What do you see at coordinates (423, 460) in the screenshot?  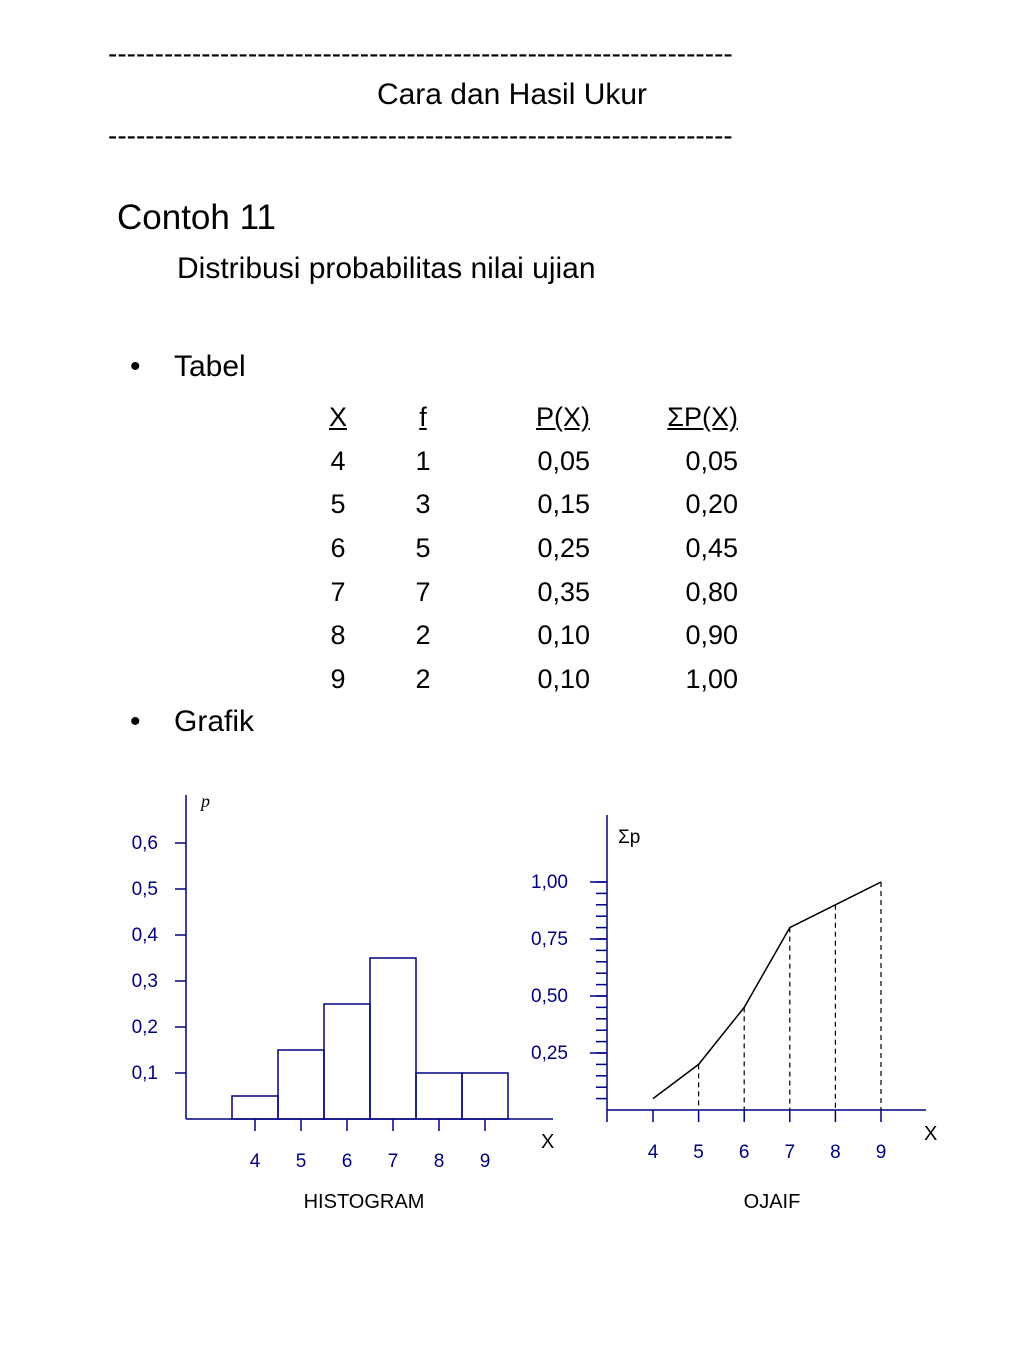 I see `cell-f: 1` at bounding box center [423, 460].